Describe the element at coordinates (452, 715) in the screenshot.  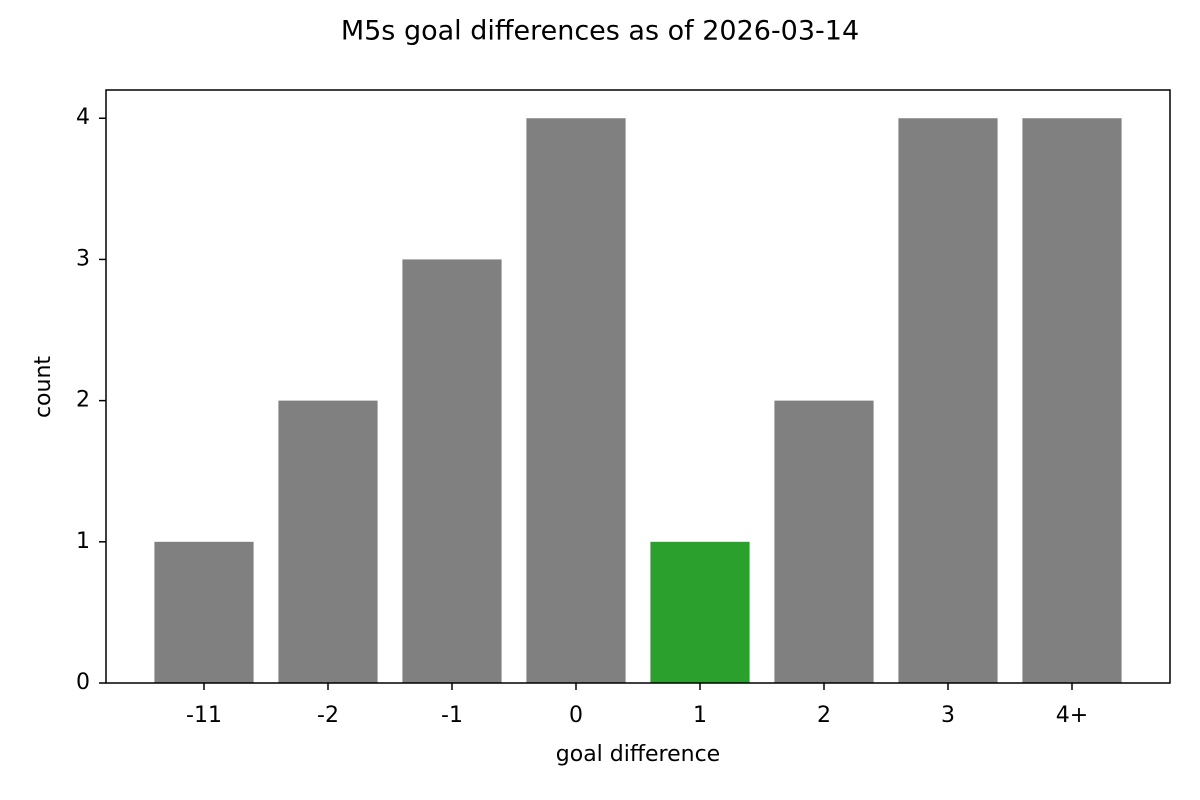
I see `x-tick-label: -1` at that location.